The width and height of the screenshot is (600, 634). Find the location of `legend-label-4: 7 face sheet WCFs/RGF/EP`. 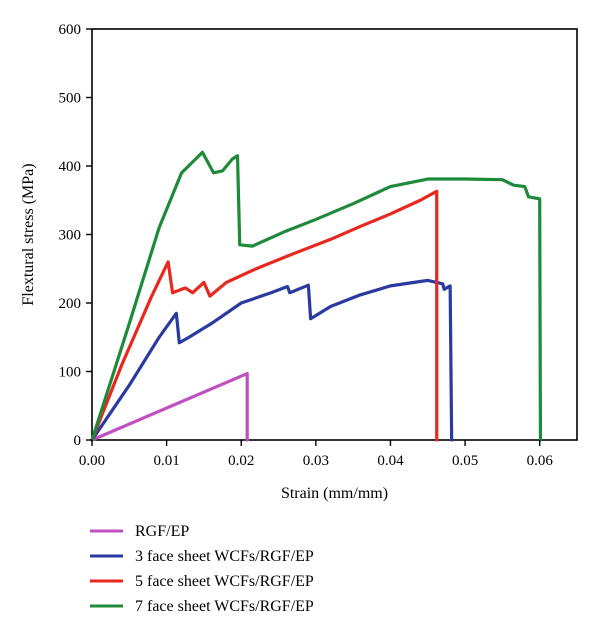

legend-label-4: 7 face sheet WCFs/RGF/EP is located at coordinates (224, 606).